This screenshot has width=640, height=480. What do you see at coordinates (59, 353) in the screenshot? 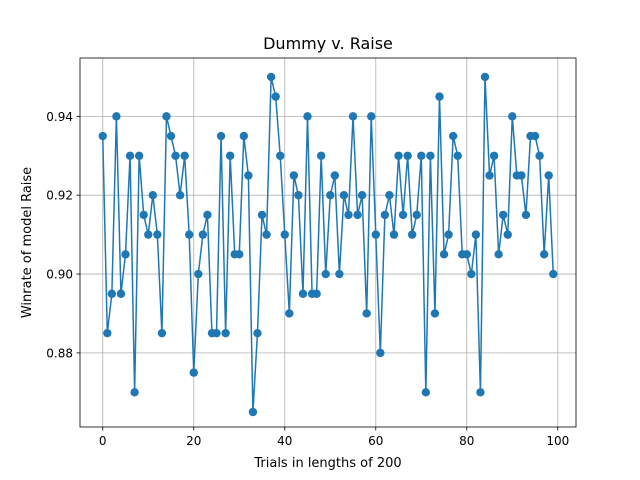
I see `y-tick-label: 0.88` at bounding box center [59, 353].